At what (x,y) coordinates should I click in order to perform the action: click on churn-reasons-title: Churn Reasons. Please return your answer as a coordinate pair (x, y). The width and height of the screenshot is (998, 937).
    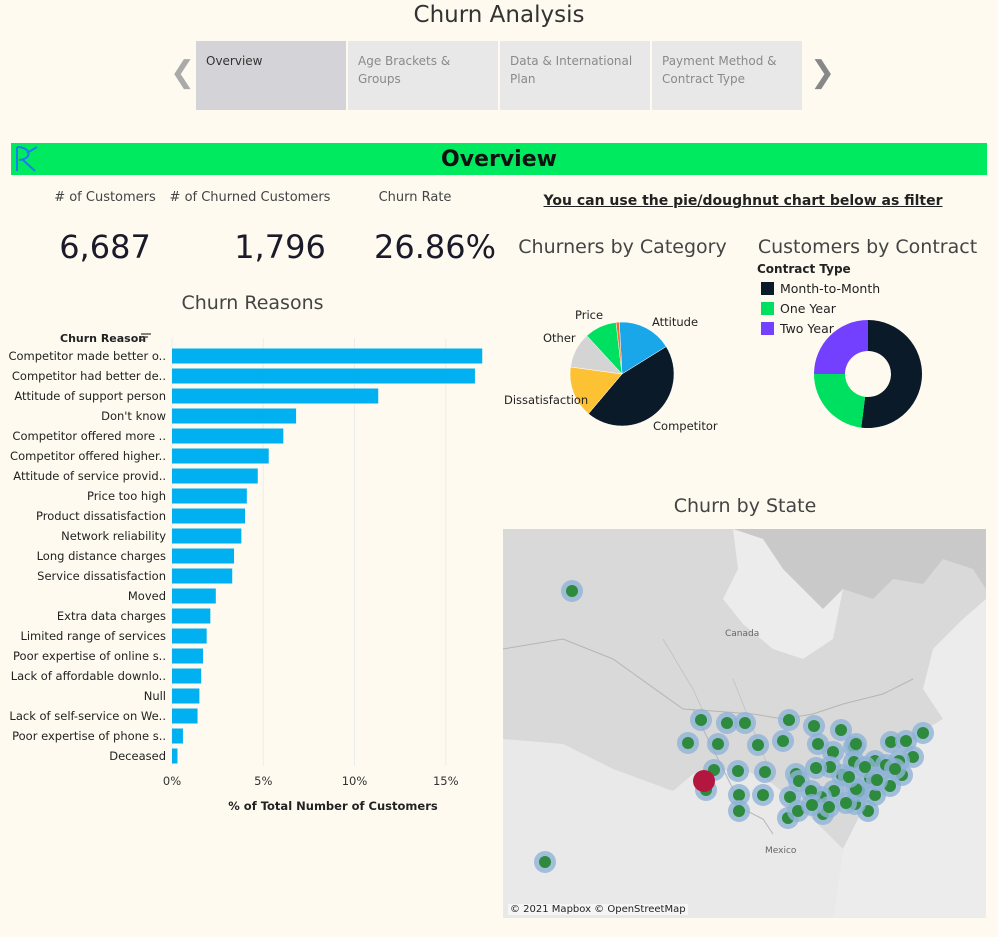
    Looking at the image, I should click on (252, 303).